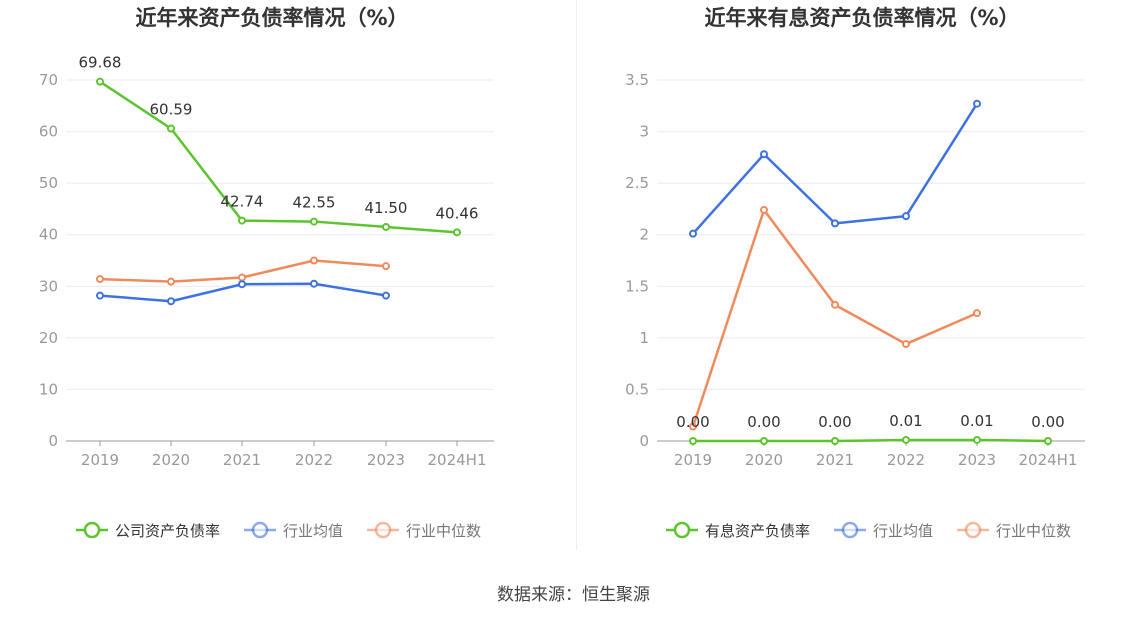  What do you see at coordinates (576, 275) in the screenshot?
I see `panel-divider` at bounding box center [576, 275].